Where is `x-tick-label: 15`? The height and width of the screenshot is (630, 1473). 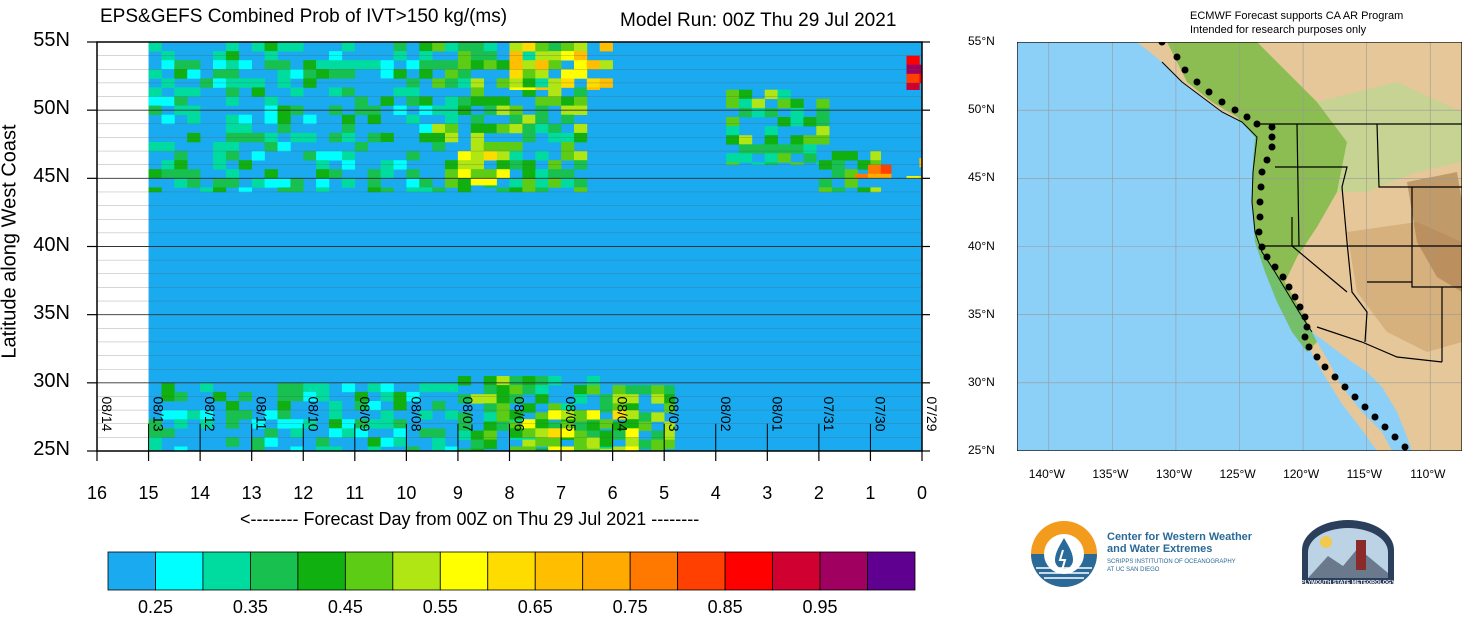
x-tick-label: 15 is located at coordinates (148, 493).